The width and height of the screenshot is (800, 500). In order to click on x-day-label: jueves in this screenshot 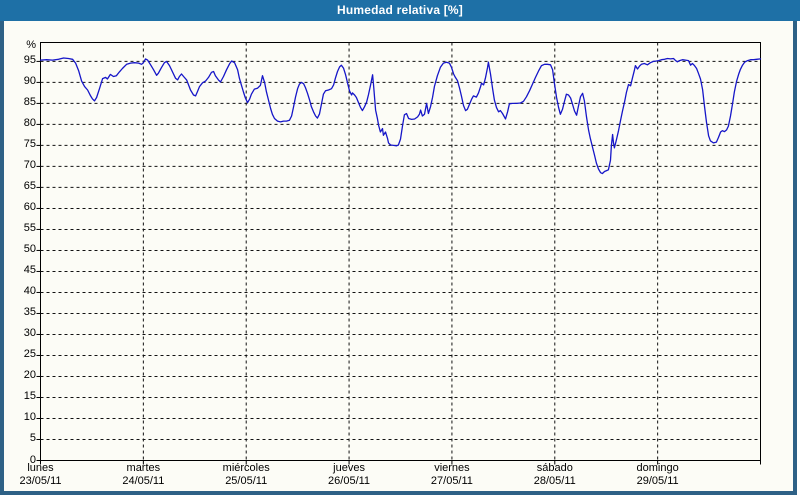, I will do `click(349, 468)`.